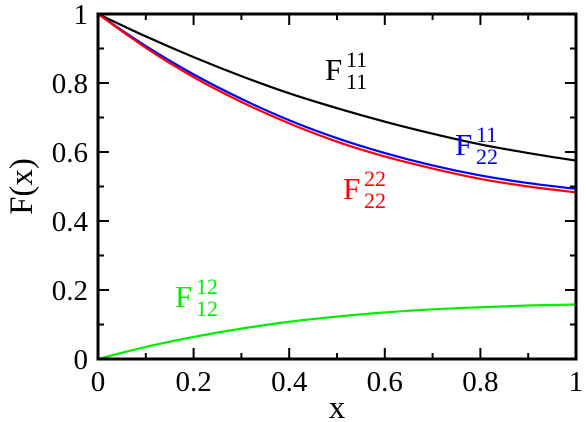 This screenshot has width=586, height=422. I want to click on y-tick-label: 0.6, so click(70, 153).